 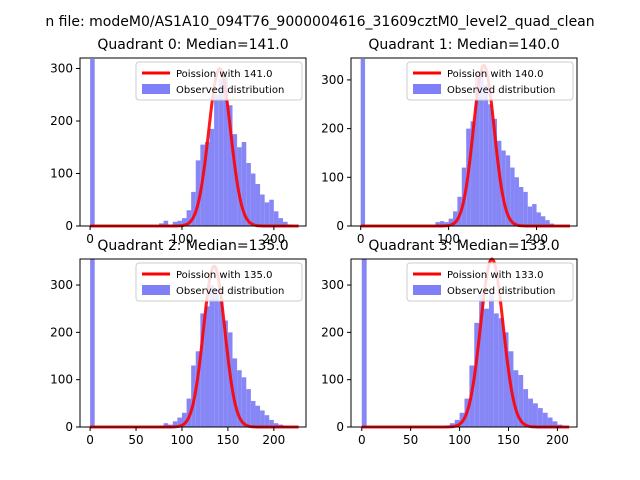 I want to click on panel-title: Quadrant 2: Median=135.0, so click(x=192, y=246).